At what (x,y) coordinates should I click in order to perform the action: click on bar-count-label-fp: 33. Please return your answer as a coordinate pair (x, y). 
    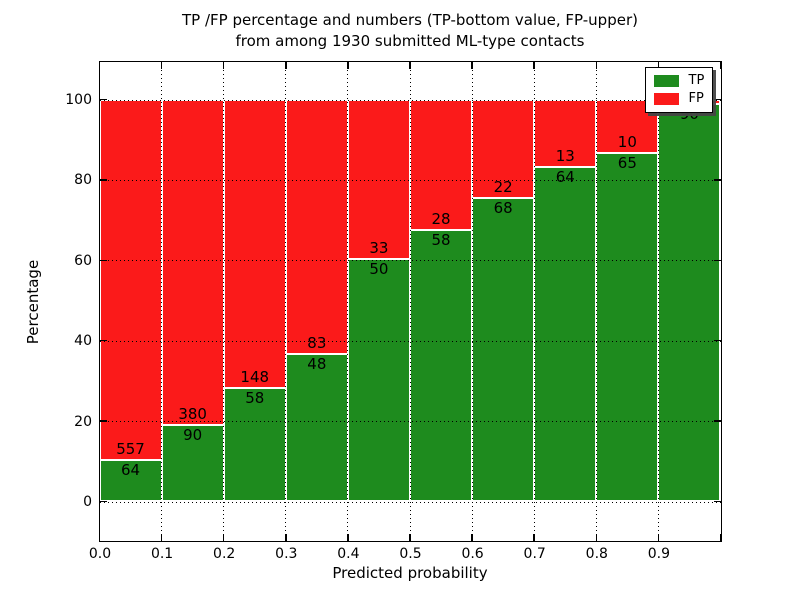
    Looking at the image, I should click on (379, 248).